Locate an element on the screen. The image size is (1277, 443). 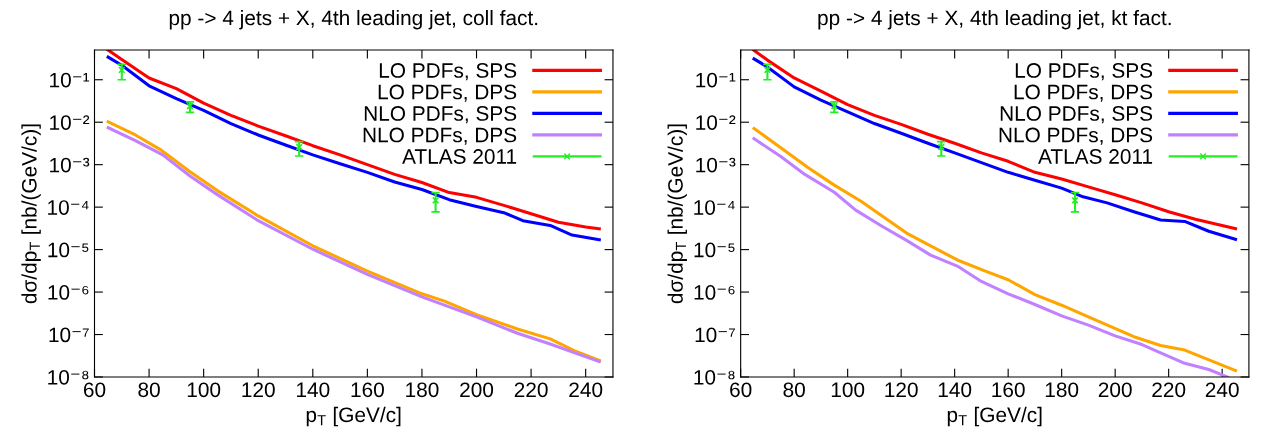
chart-title: pp -> 4 jets + X, 4th leading jet, coll fact. is located at coordinates (353, 19).